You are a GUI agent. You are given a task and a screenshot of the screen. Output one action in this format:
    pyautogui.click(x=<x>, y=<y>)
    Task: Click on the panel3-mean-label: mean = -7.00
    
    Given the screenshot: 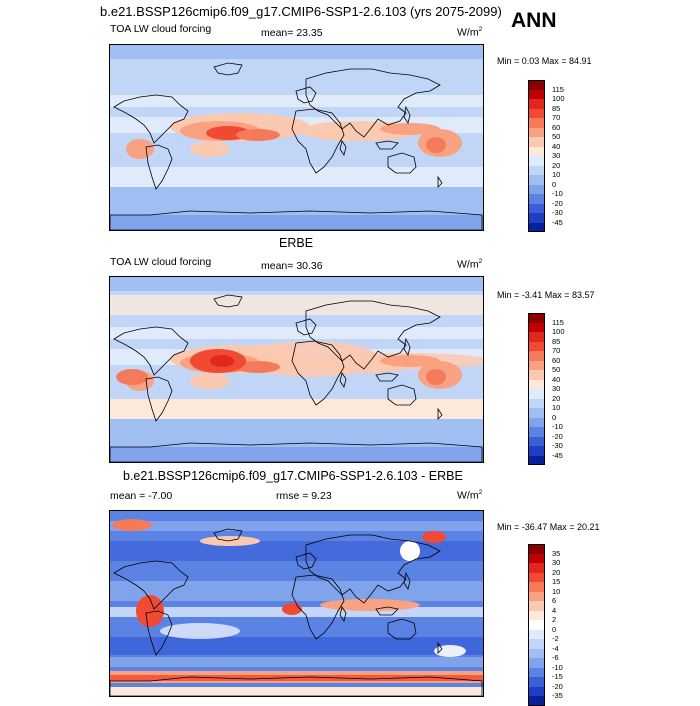 What is the action you would take?
    pyautogui.click(x=141, y=496)
    